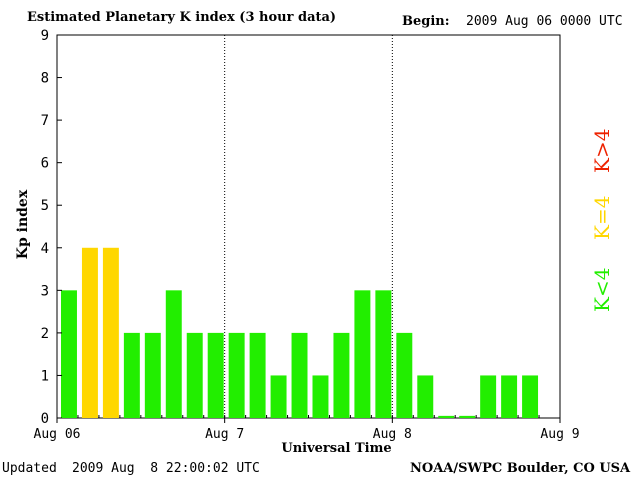  What do you see at coordinates (45, 36) in the screenshot?
I see `y-tick-label: 9` at bounding box center [45, 36].